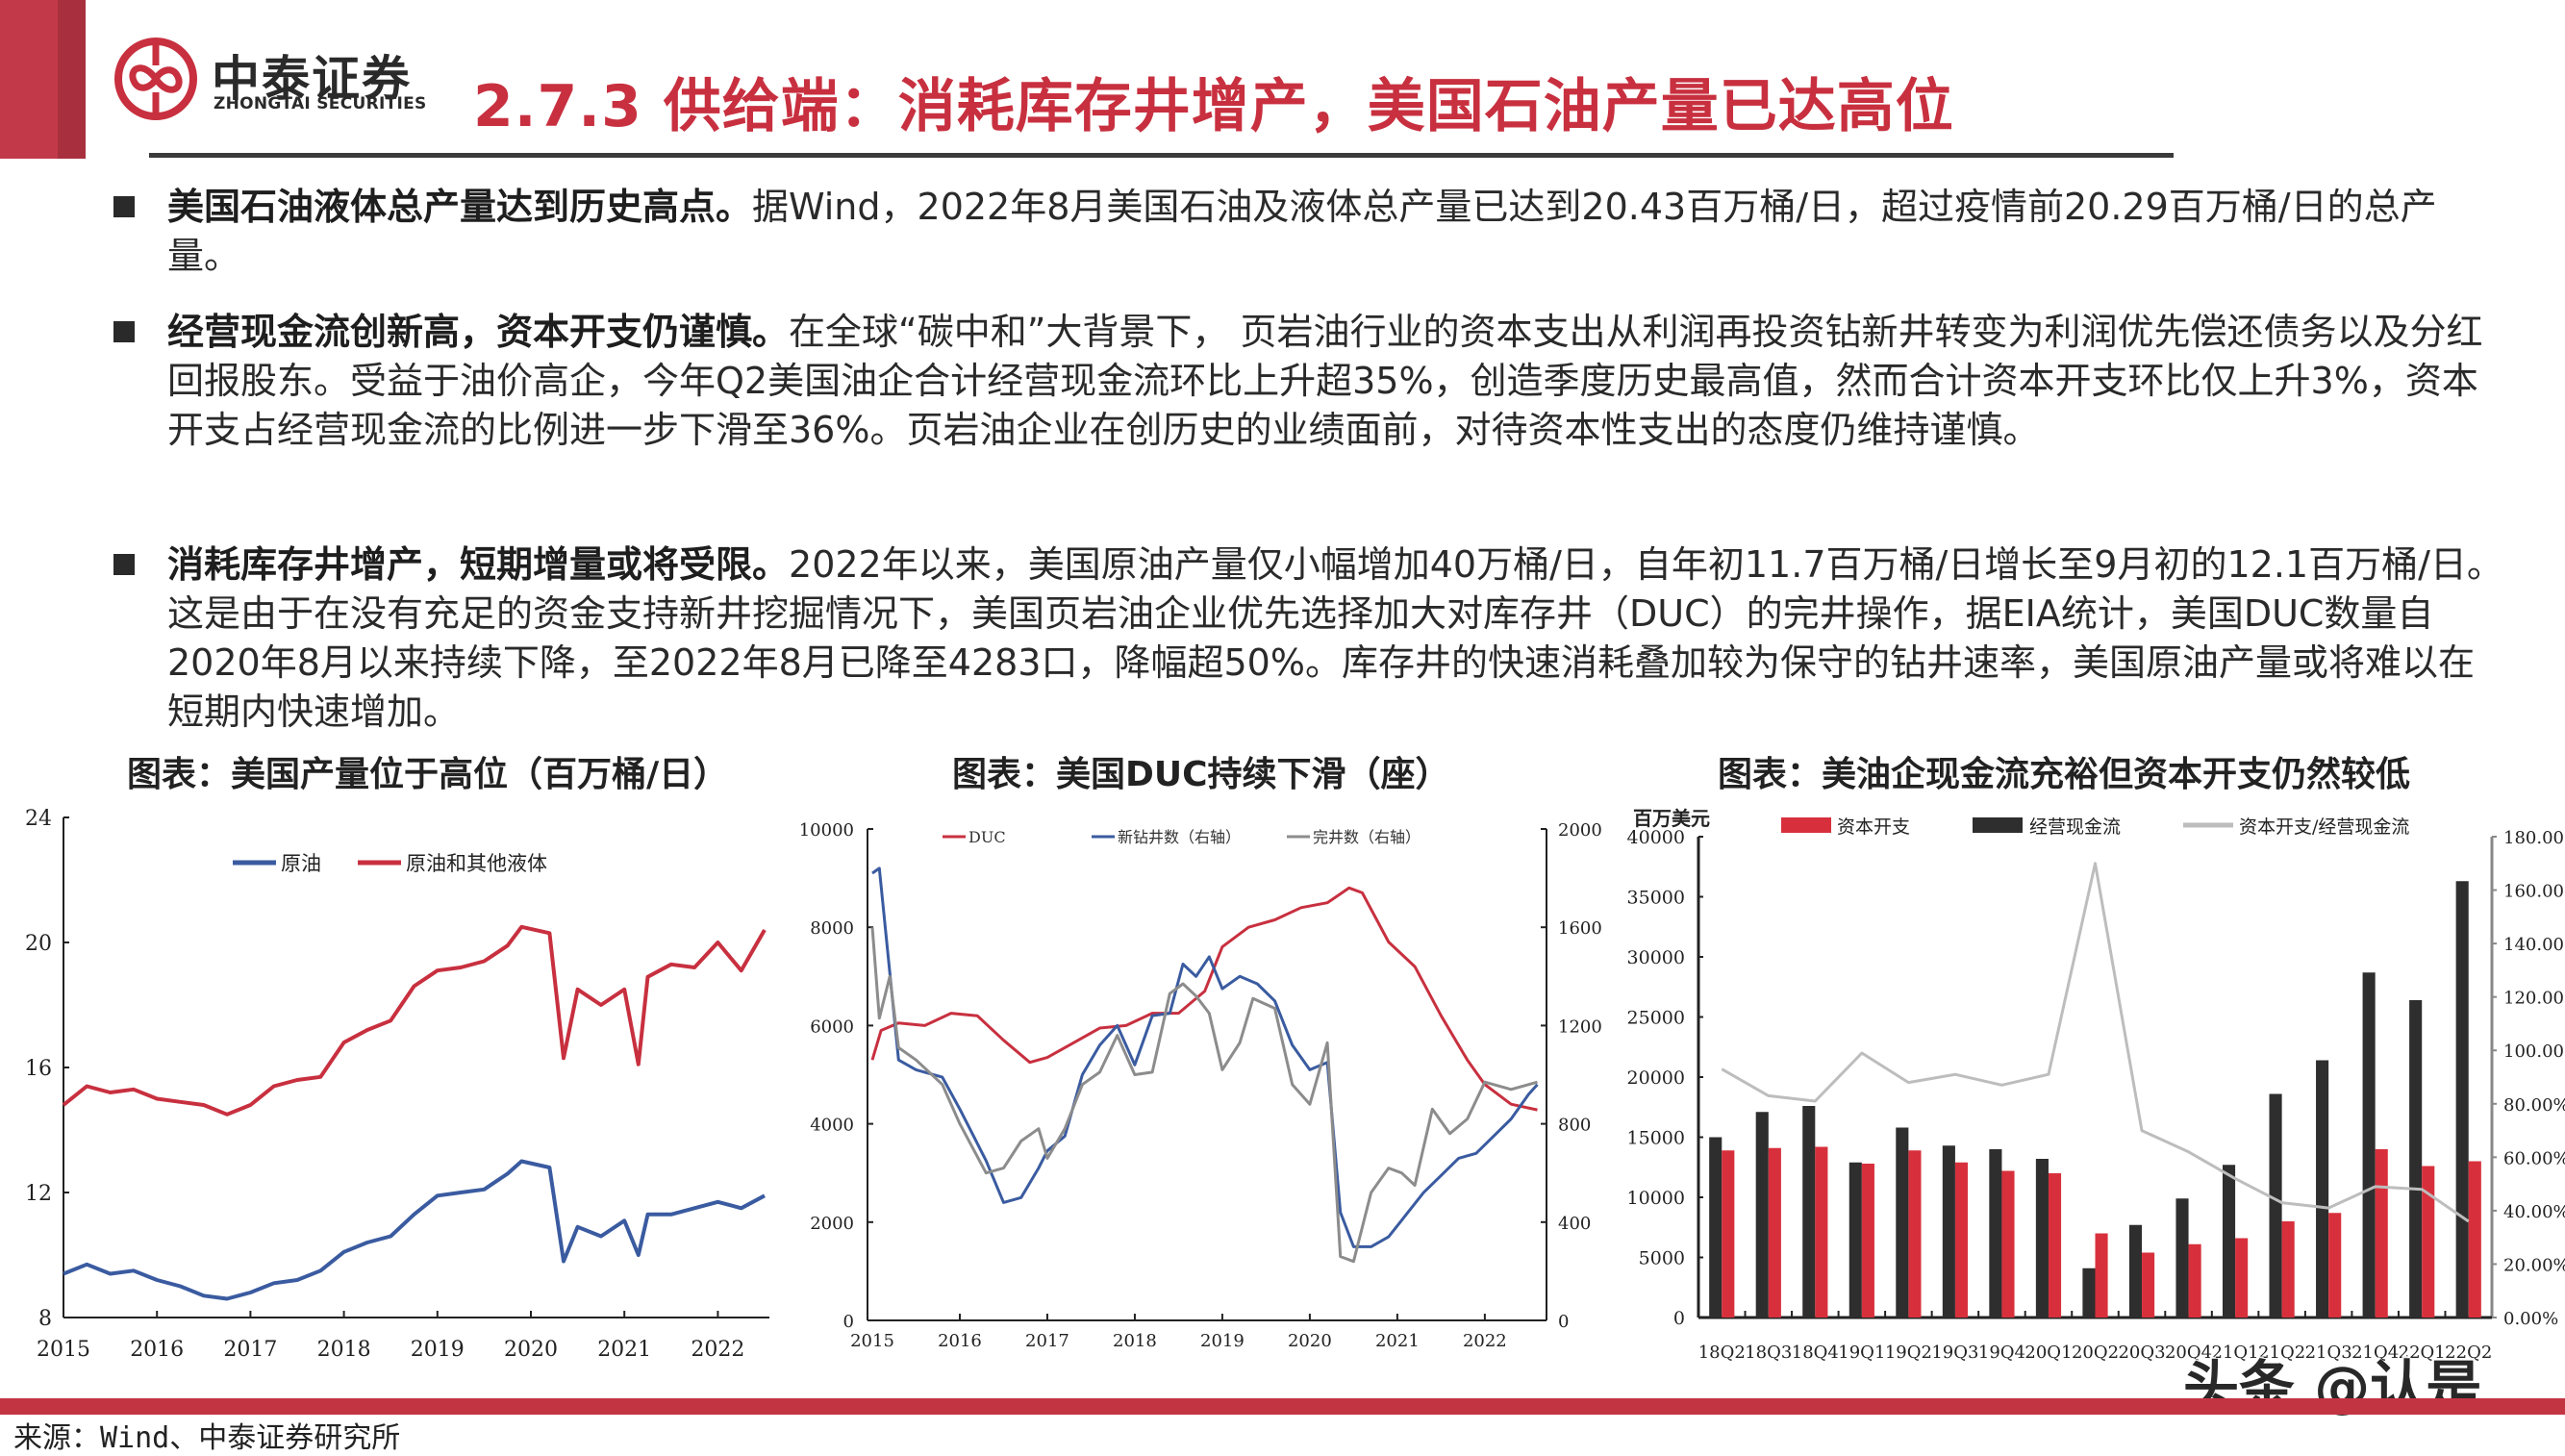 The width and height of the screenshot is (2565, 1456). Describe the element at coordinates (38, 944) in the screenshot. I see `y-tick-label: 20` at that location.